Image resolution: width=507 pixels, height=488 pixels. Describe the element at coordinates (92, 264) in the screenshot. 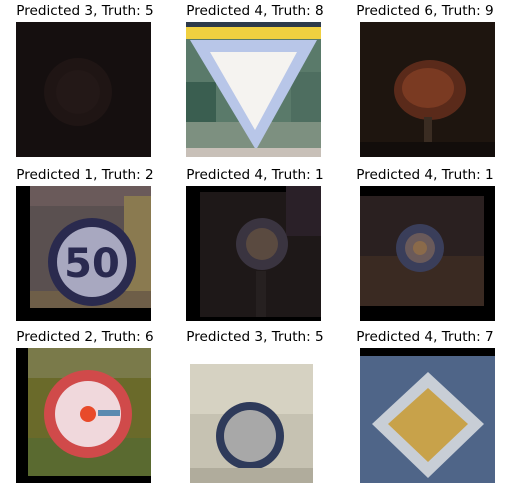

I see `sign-number: 50` at that location.